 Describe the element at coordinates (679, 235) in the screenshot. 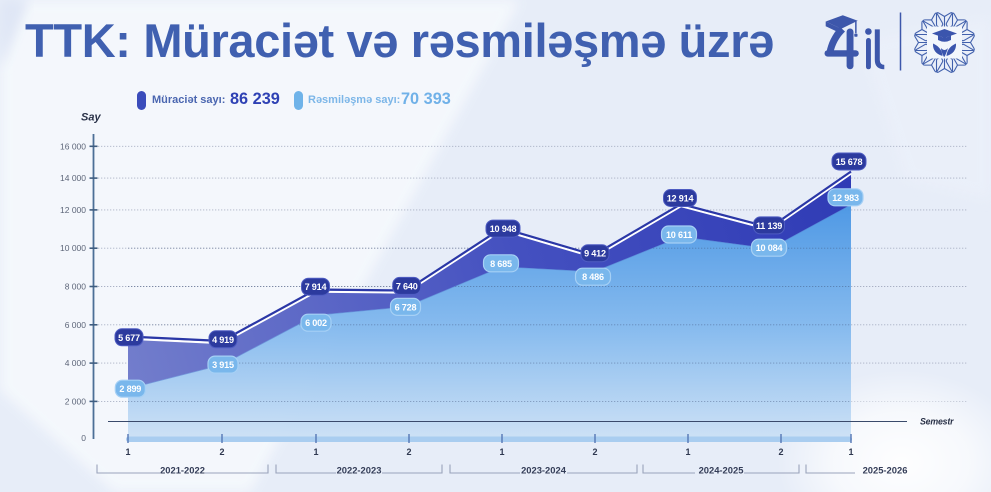

I see `svg-text: 10 611` at that location.